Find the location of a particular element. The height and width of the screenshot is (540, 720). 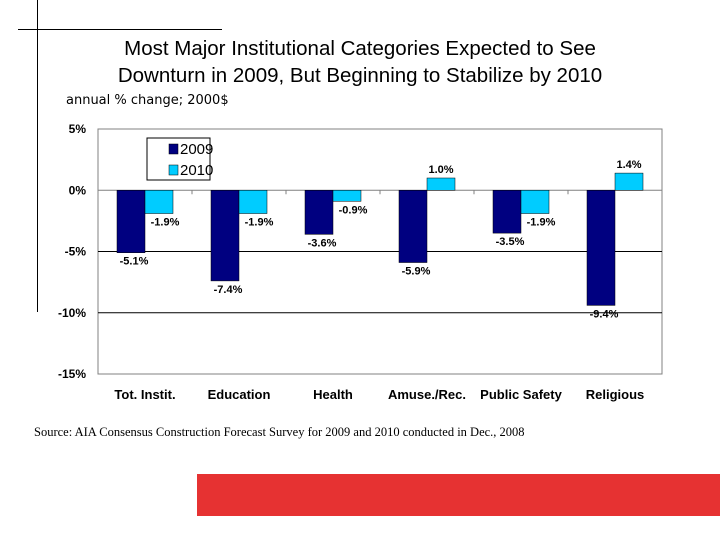

legend-label: 2010 is located at coordinates (196, 170).